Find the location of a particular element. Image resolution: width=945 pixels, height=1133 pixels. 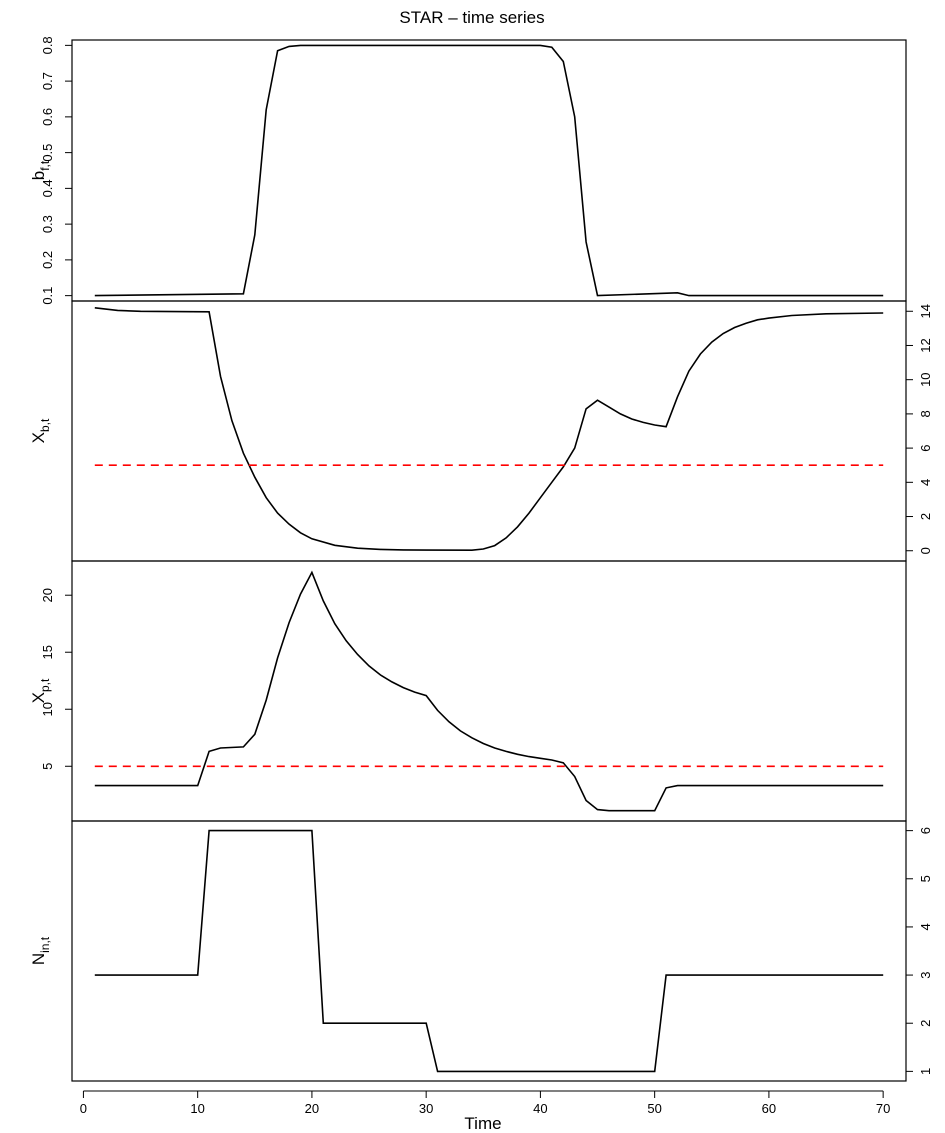

y-tick-label-bf: 0.2 is located at coordinates (47, 260).